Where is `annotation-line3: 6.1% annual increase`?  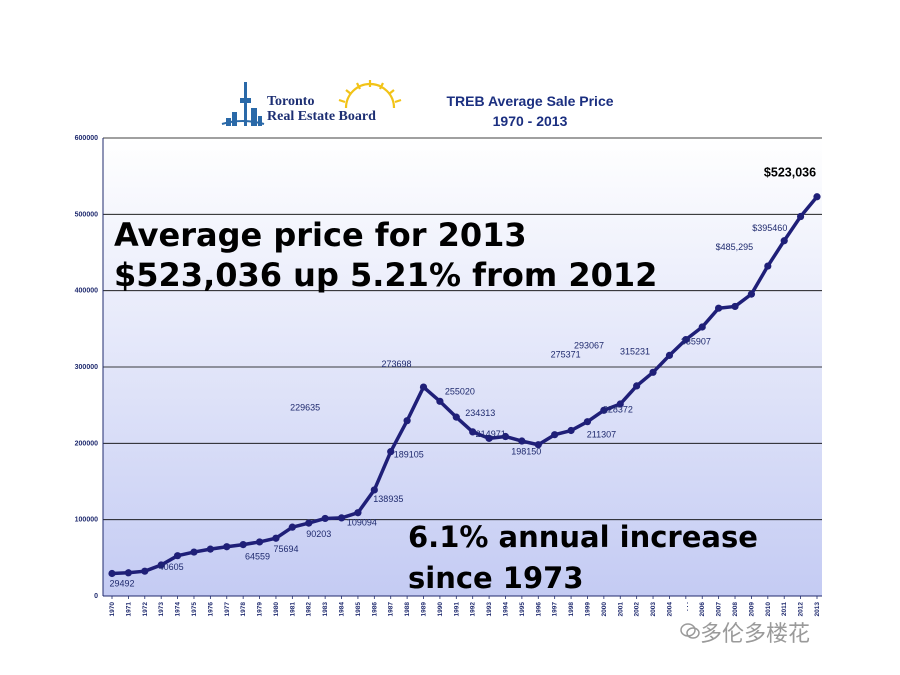
annotation-line3: 6.1% annual increase is located at coordinates (583, 537).